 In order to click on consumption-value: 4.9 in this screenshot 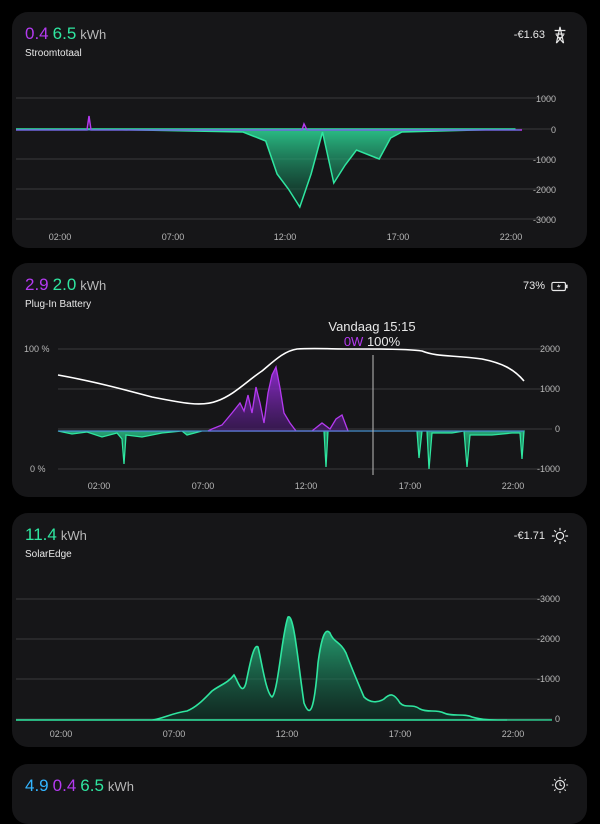, I will do `click(37, 785)`.